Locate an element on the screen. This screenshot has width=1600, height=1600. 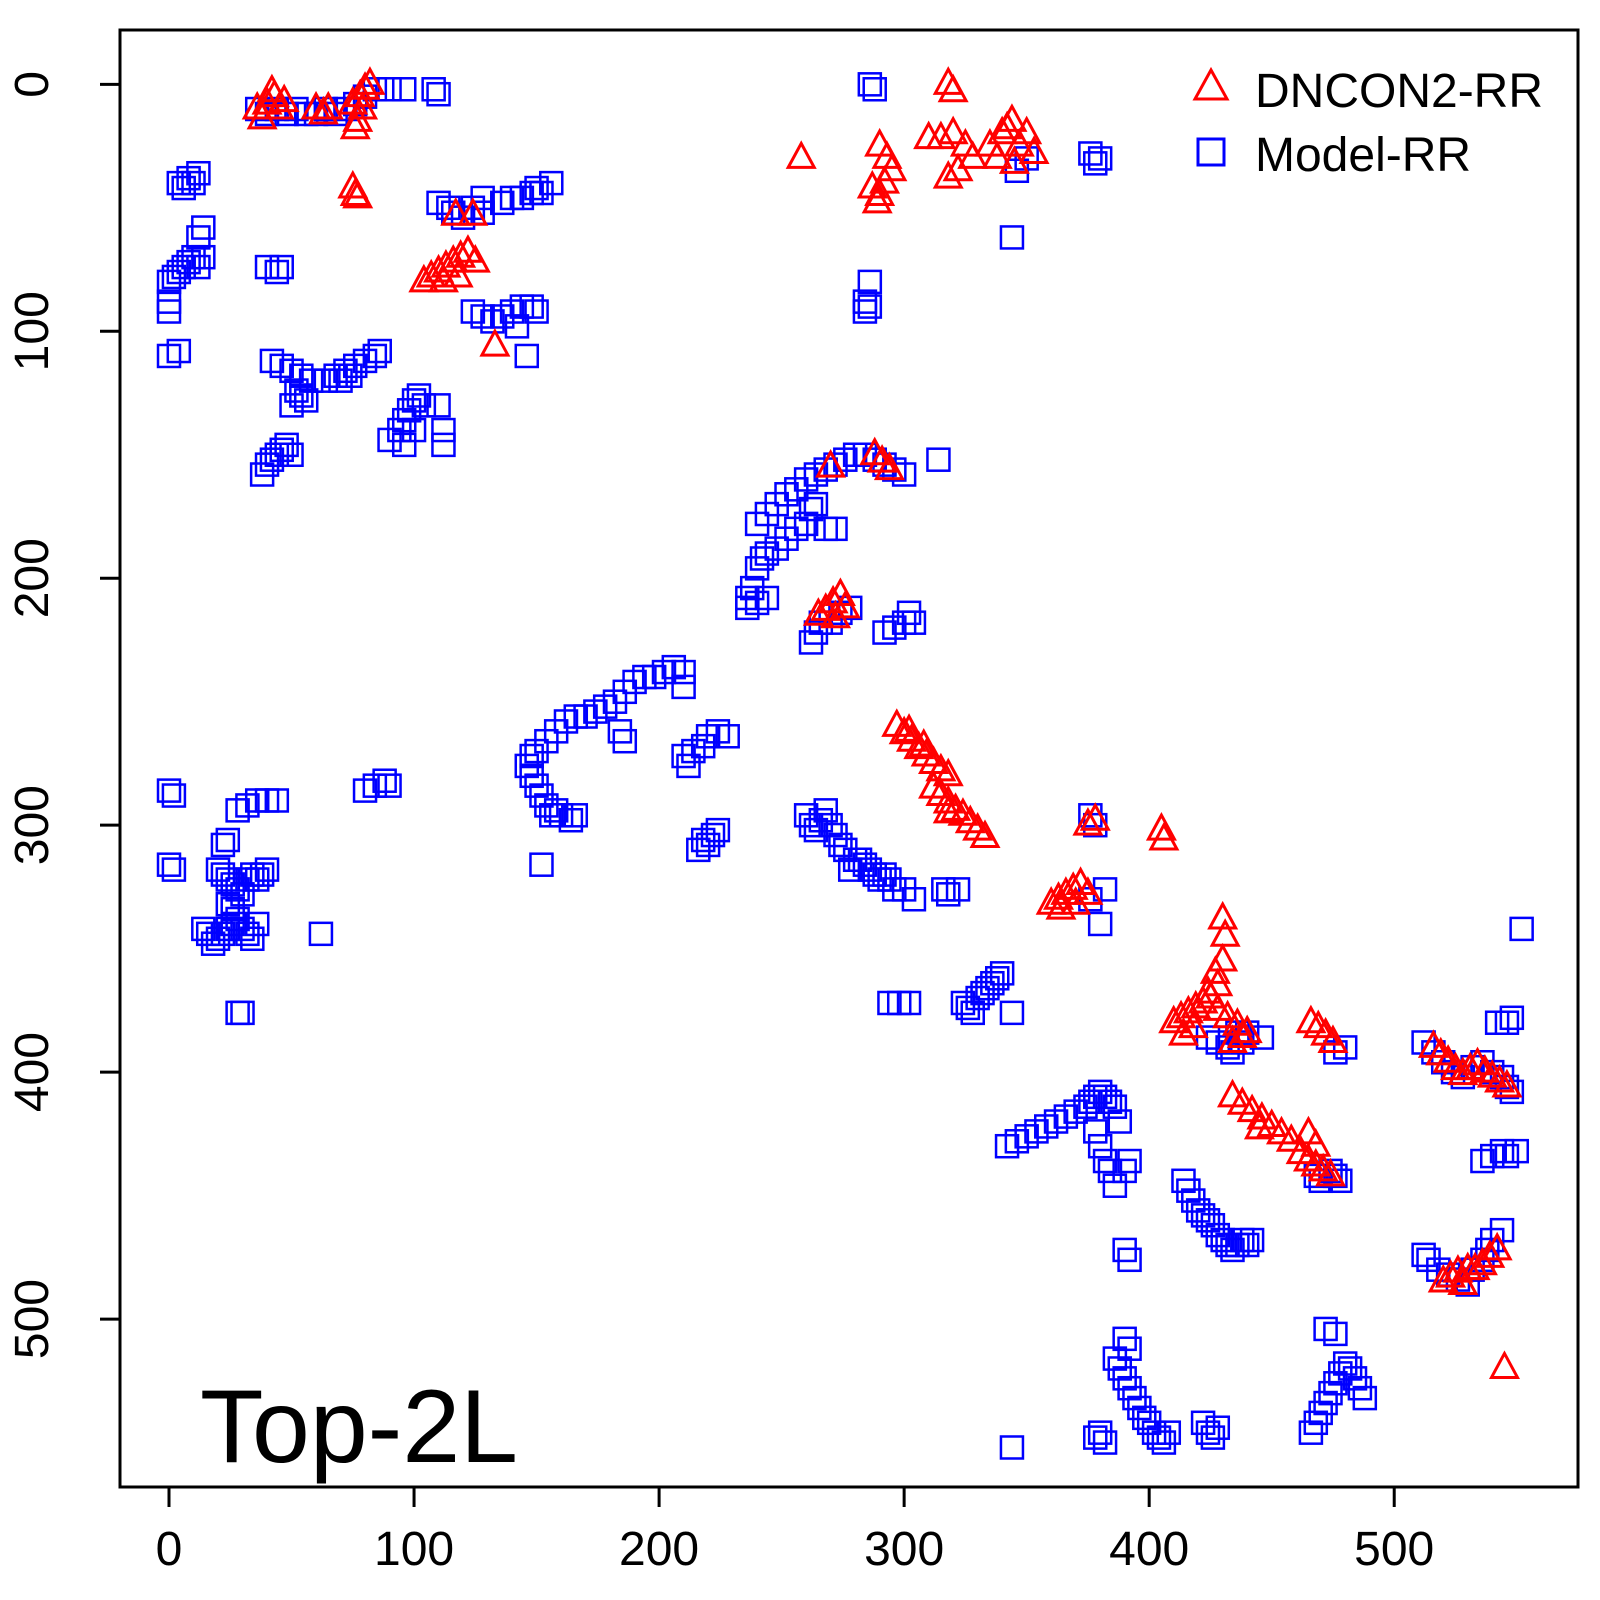
y-tick-label: 100 is located at coordinates (32, 331).